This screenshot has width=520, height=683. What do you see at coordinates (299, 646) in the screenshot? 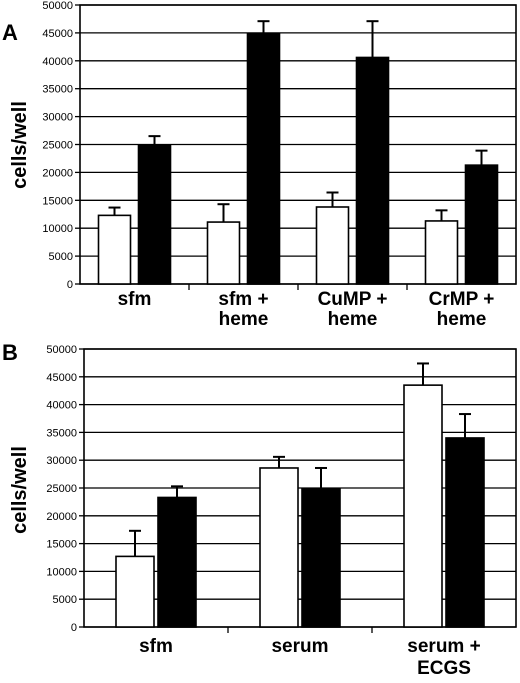
I see `category-label: serum` at bounding box center [299, 646].